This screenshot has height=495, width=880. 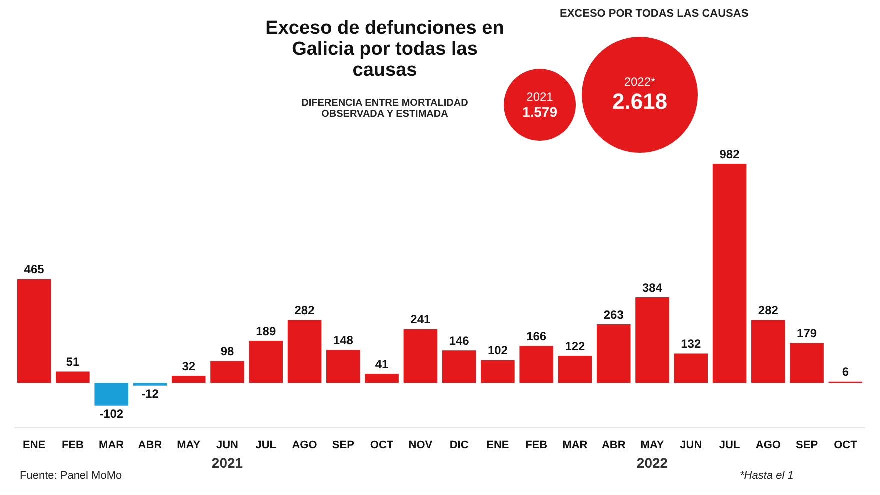 What do you see at coordinates (536, 336) in the screenshot?
I see `data-label: 166` at bounding box center [536, 336].